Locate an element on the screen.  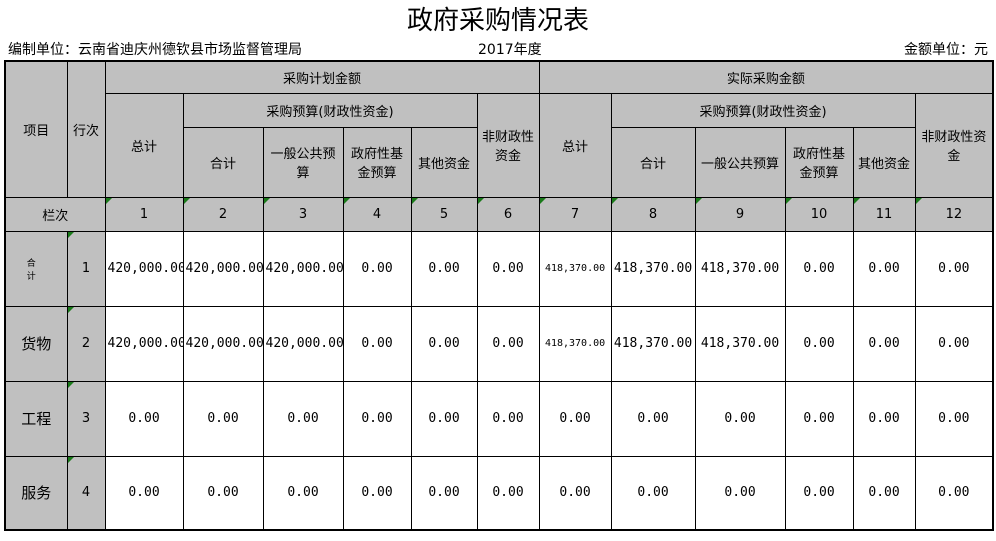
header-plan-total: 总计 is located at coordinates (144, 145).